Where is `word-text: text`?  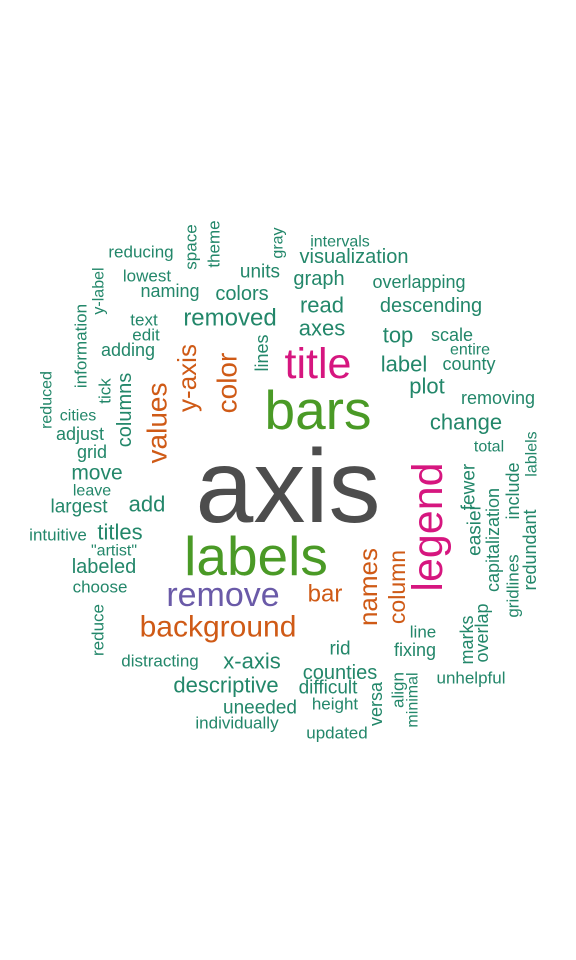 word-text: text is located at coordinates (144, 320).